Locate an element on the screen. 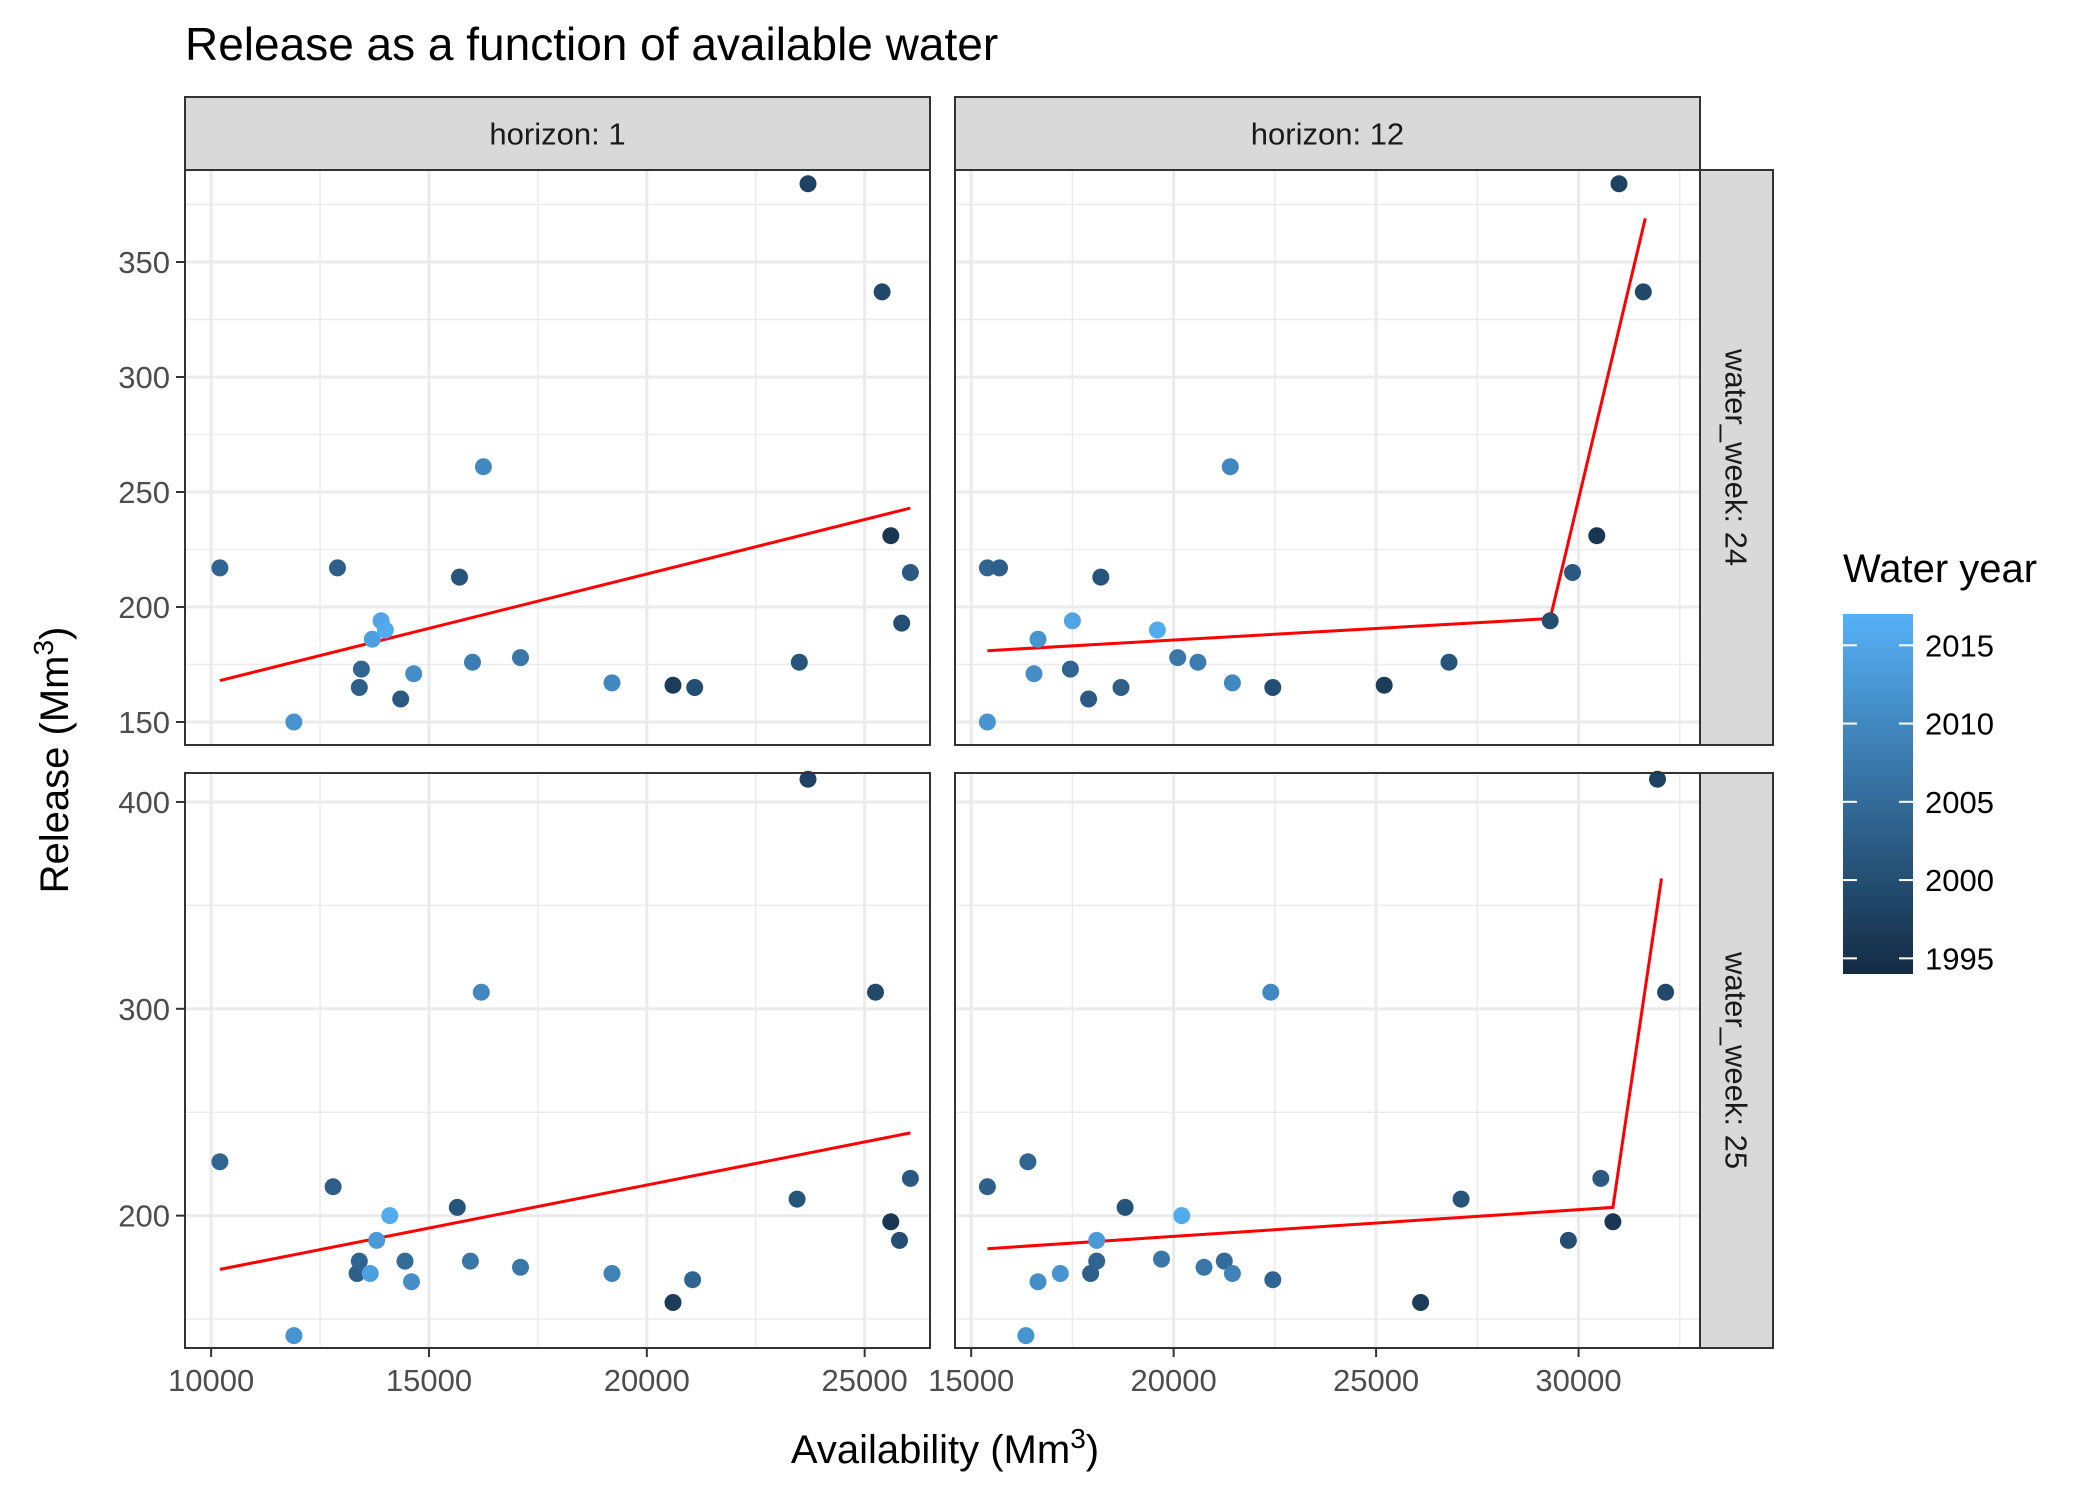 The image size is (2100, 1500). y-axis-title: Release (Mm3) is located at coordinates (53, 760).